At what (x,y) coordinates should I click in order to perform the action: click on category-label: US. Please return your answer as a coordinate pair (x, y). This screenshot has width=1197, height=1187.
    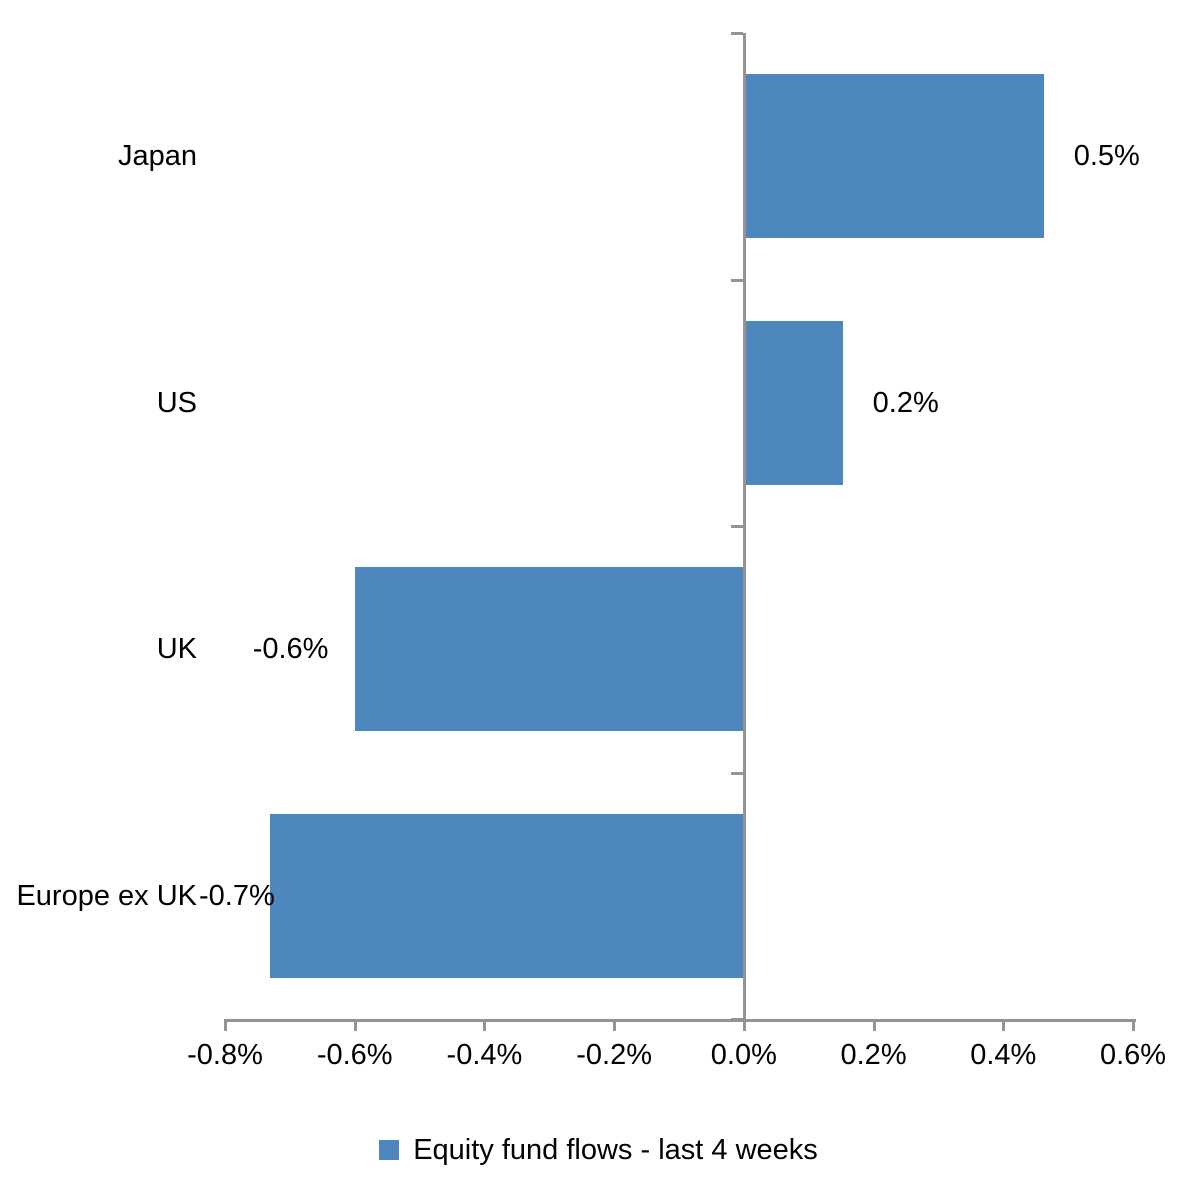
    Looking at the image, I should click on (176, 402).